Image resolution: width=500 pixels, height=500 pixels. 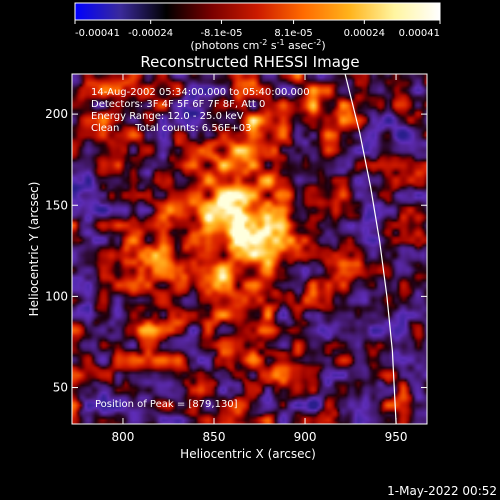 What do you see at coordinates (60, 388) in the screenshot?
I see `y-tick-label: 50` at bounding box center [60, 388].